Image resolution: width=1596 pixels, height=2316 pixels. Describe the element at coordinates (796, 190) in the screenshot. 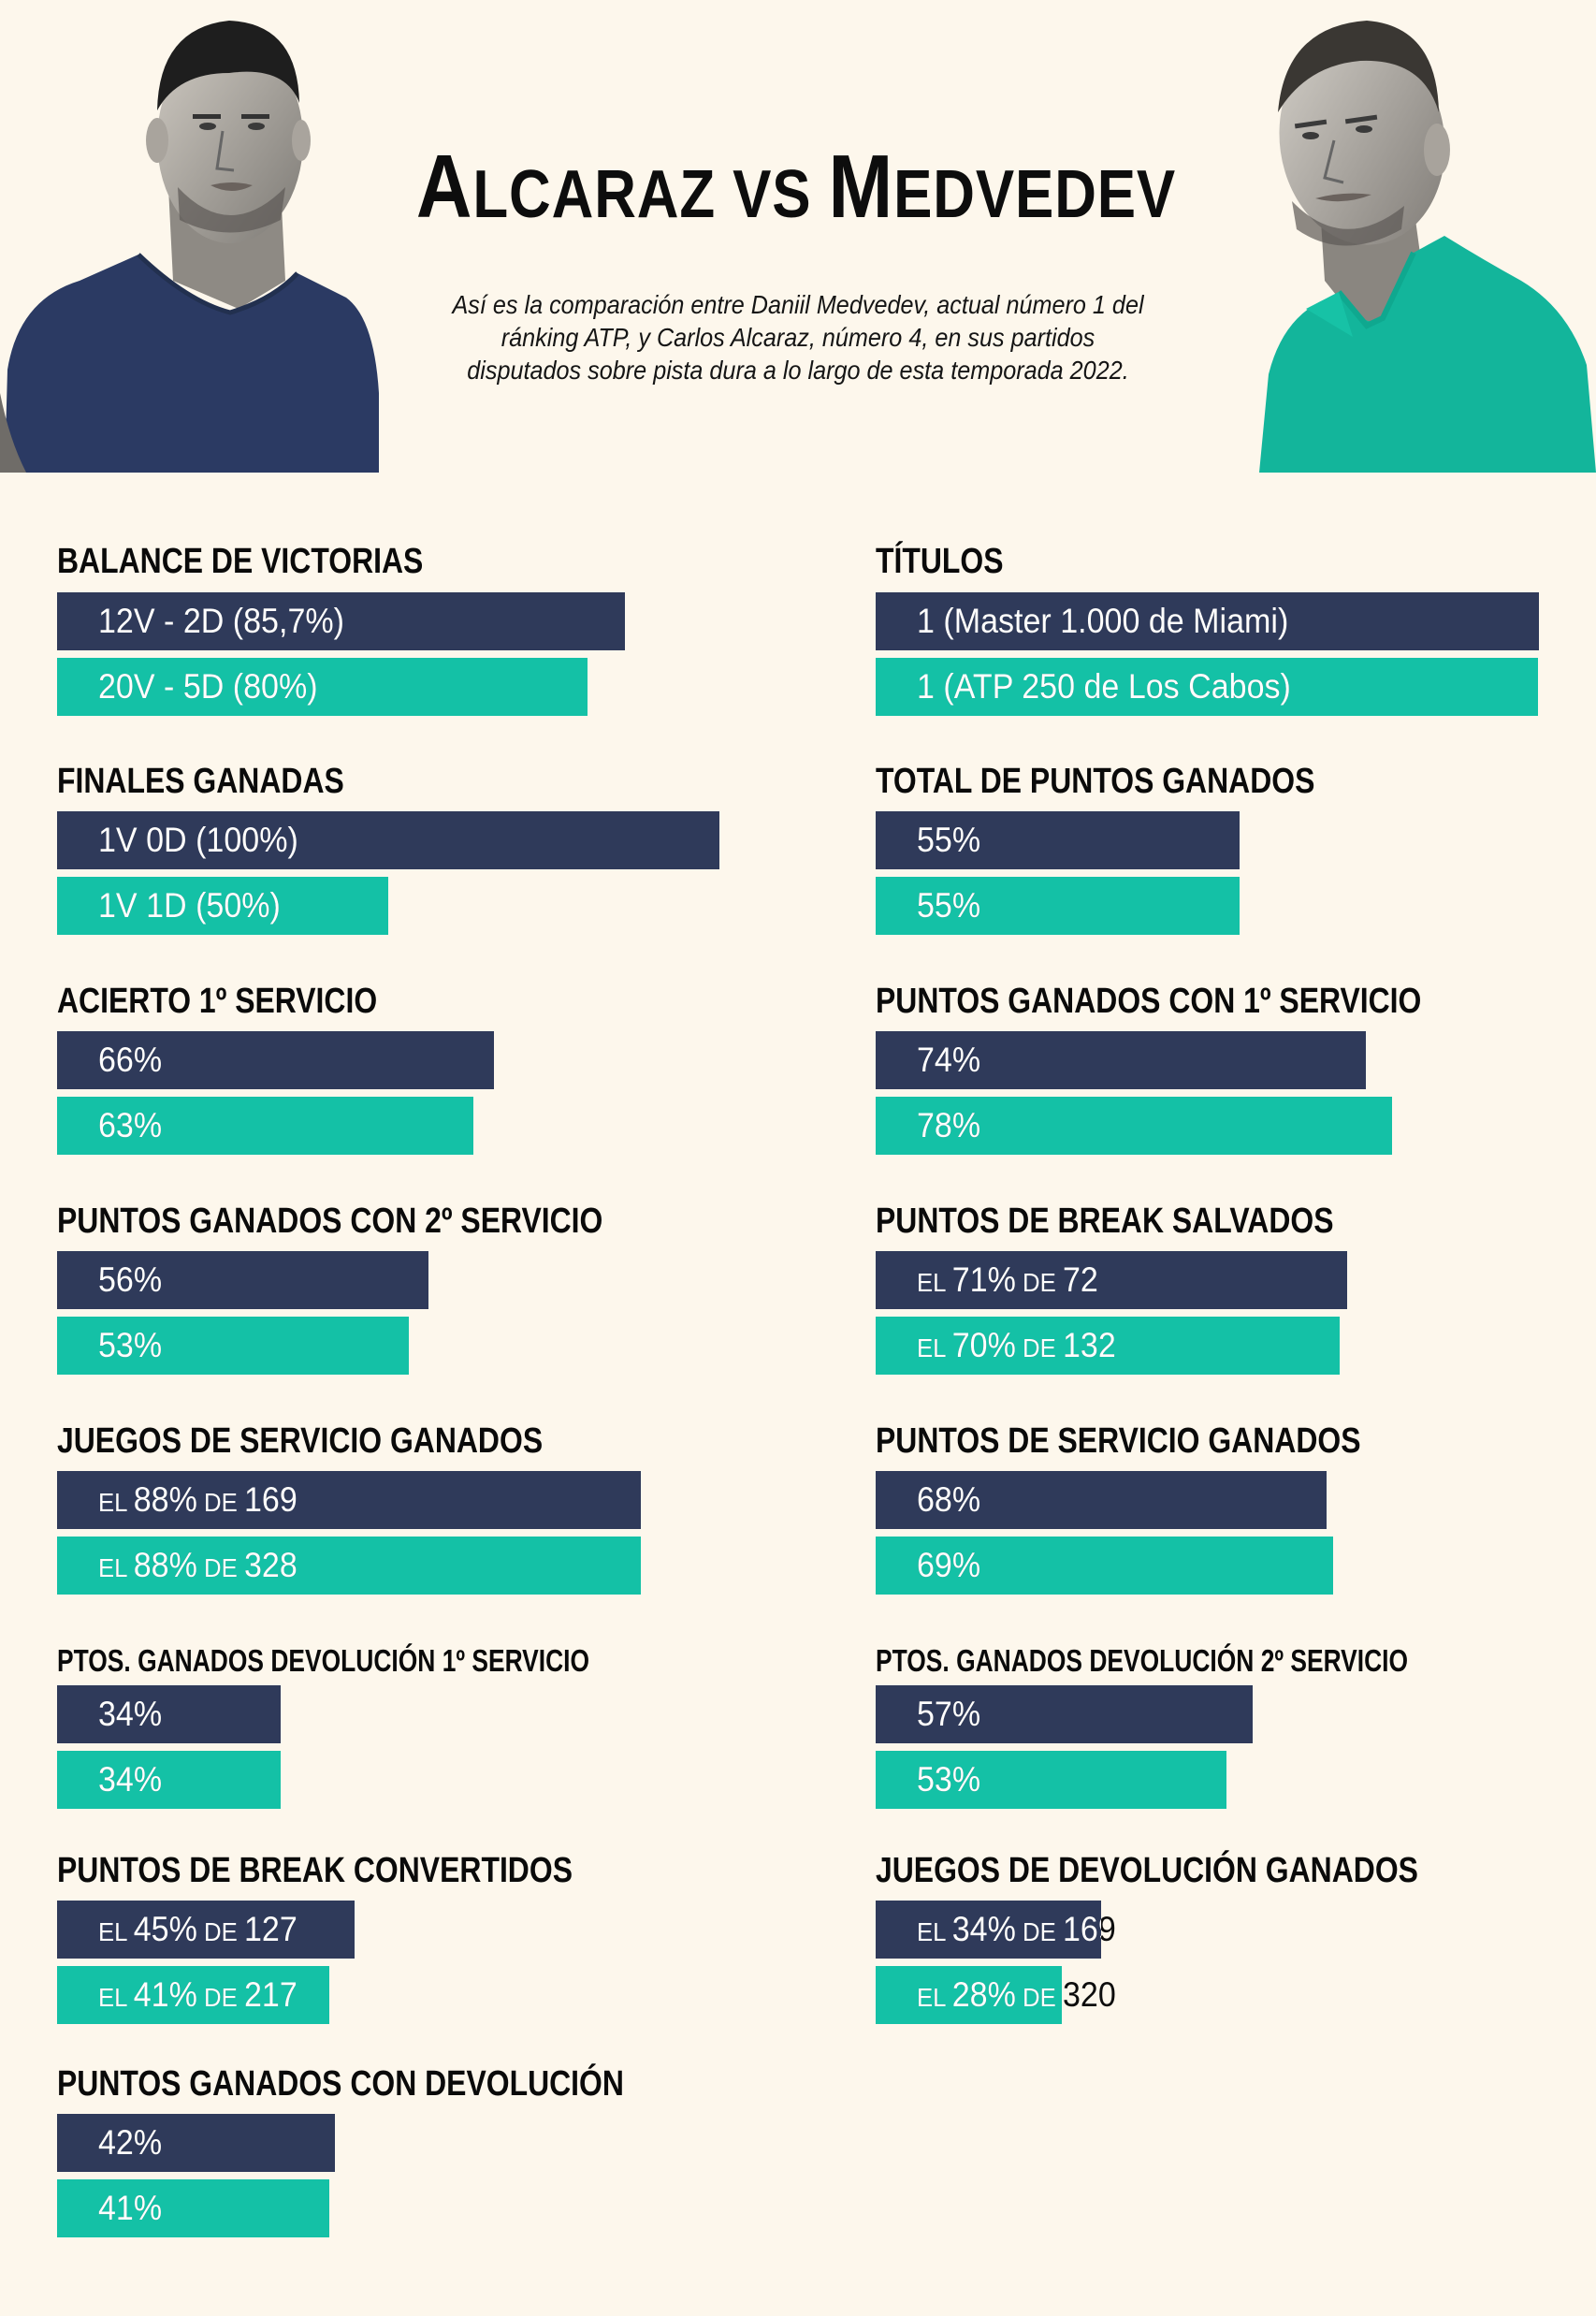

I see `page-title: ALCARAZ VS MEDVEDEV` at that location.